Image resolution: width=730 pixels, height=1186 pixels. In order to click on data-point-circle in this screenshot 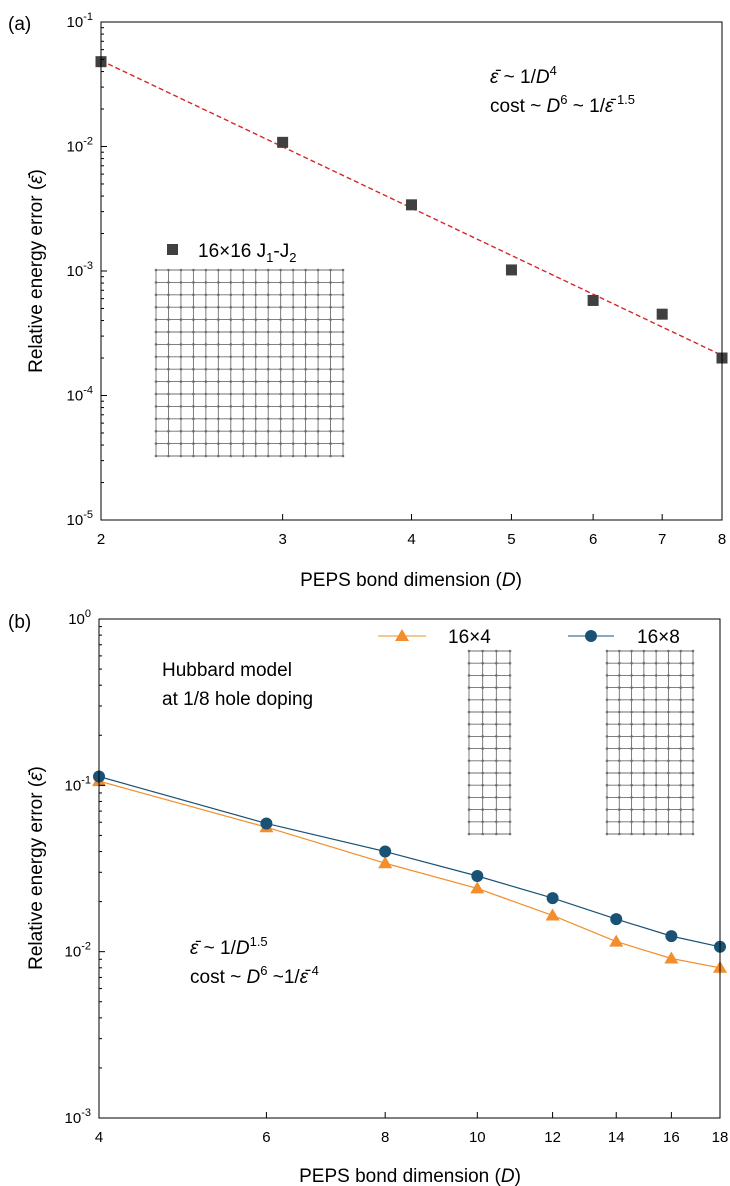, I will do `click(552, 898)`.